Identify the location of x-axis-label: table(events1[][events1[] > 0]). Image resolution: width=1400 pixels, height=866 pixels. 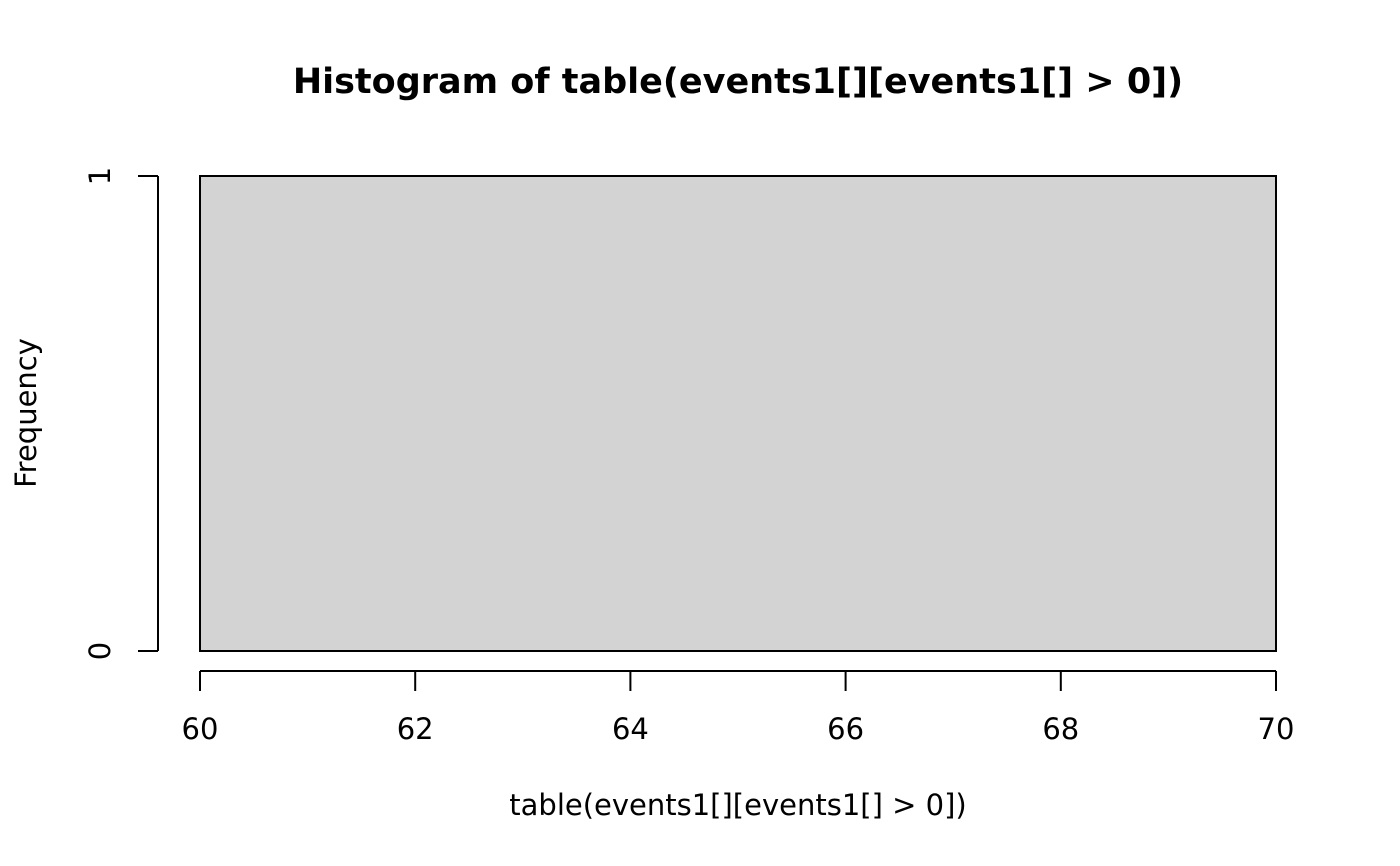
(737, 805).